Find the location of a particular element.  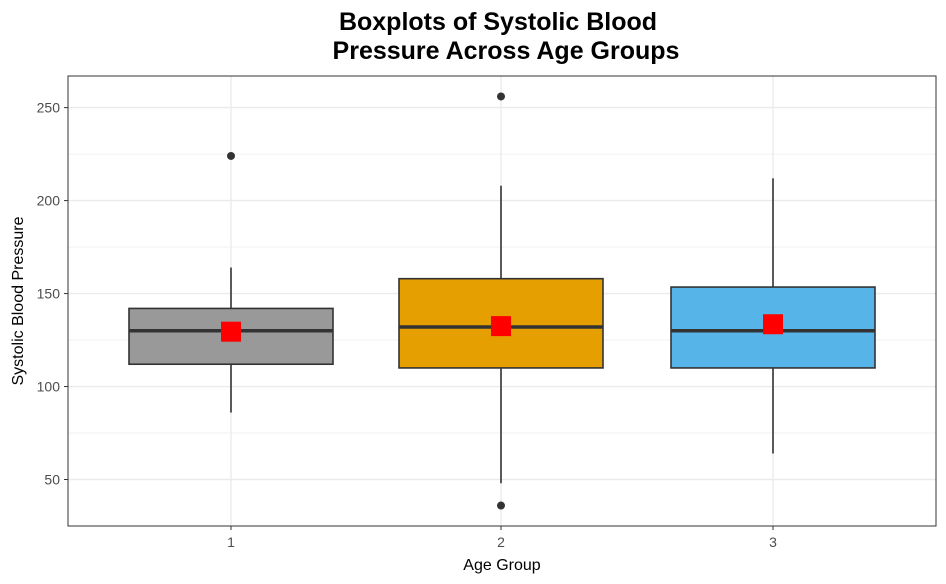

x-axis-ticks: 1 2 3 is located at coordinates (502, 538).